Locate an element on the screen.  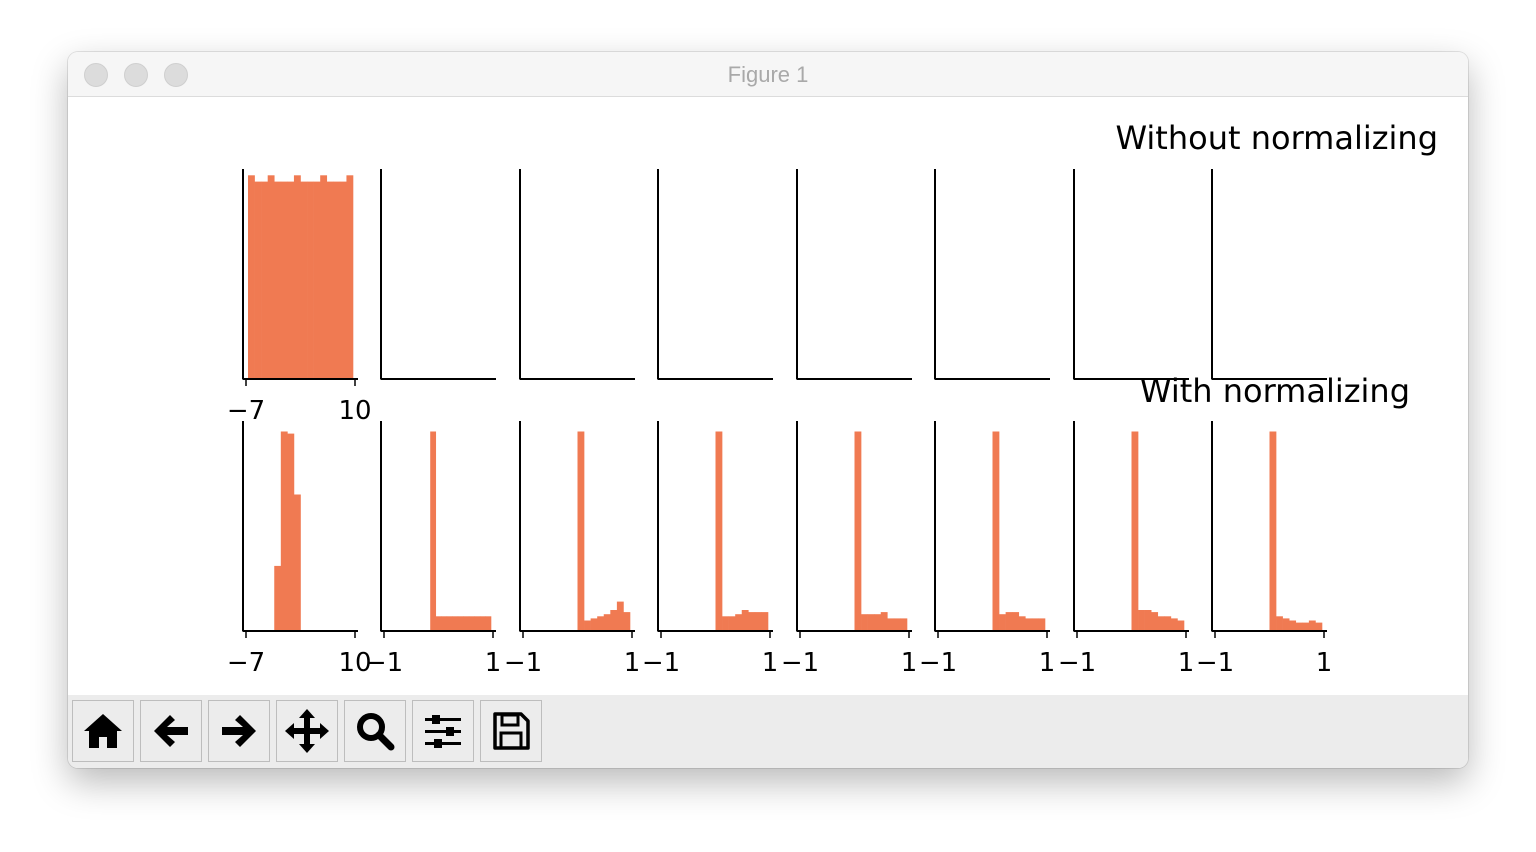
pan-button is located at coordinates (307, 731).